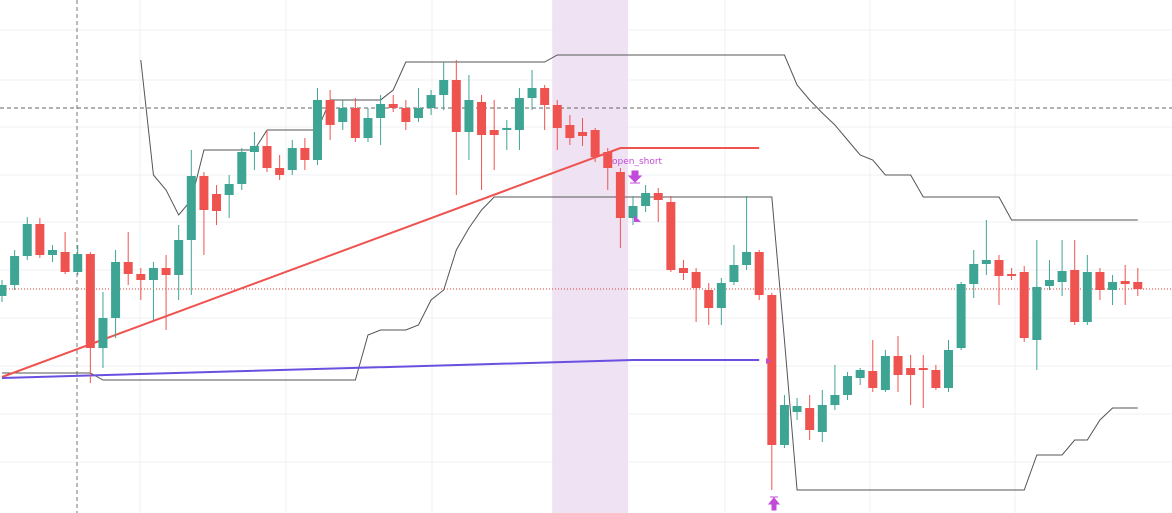 The height and width of the screenshot is (513, 1172). Describe the element at coordinates (768, 361) in the screenshot. I see `signal-marker` at that location.